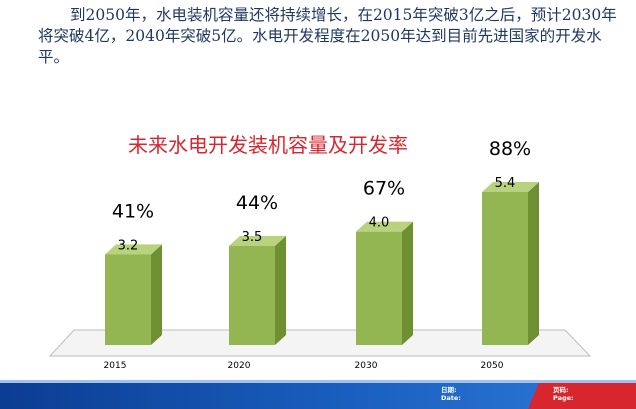 Image resolution: width=636 pixels, height=409 pixels. I want to click on footer-accent, so click(582, 396).